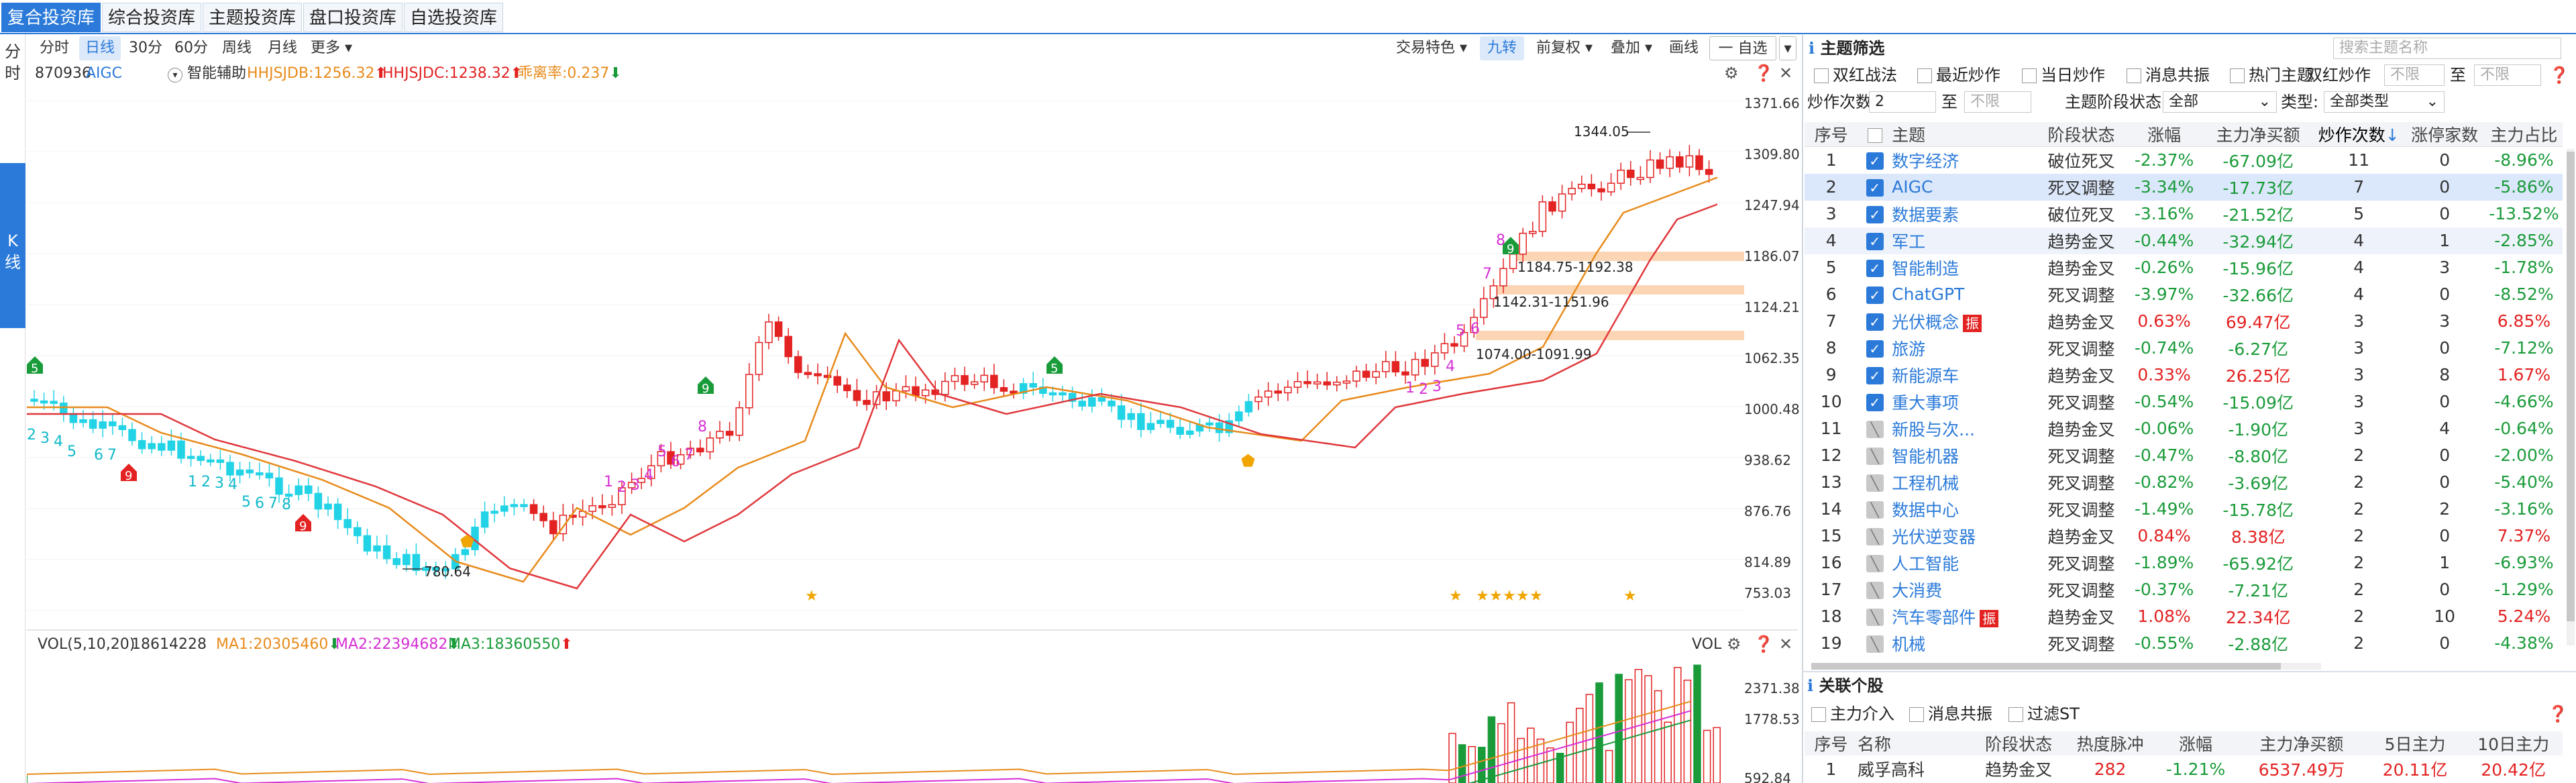 This screenshot has width=2576, height=783. What do you see at coordinates (2184, 187) in the screenshot?
I see `theme-row: 2 ✓ AIGC 死叉调整 -3.34% -17.73亿 7 0 -5.86%` at bounding box center [2184, 187].